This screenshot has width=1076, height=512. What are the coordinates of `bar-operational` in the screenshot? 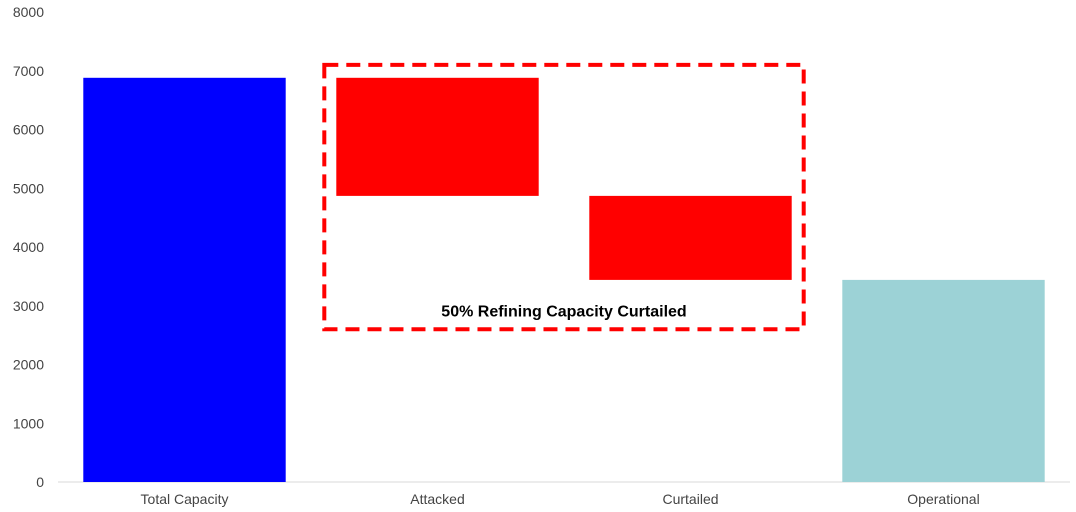 It's located at (943, 380).